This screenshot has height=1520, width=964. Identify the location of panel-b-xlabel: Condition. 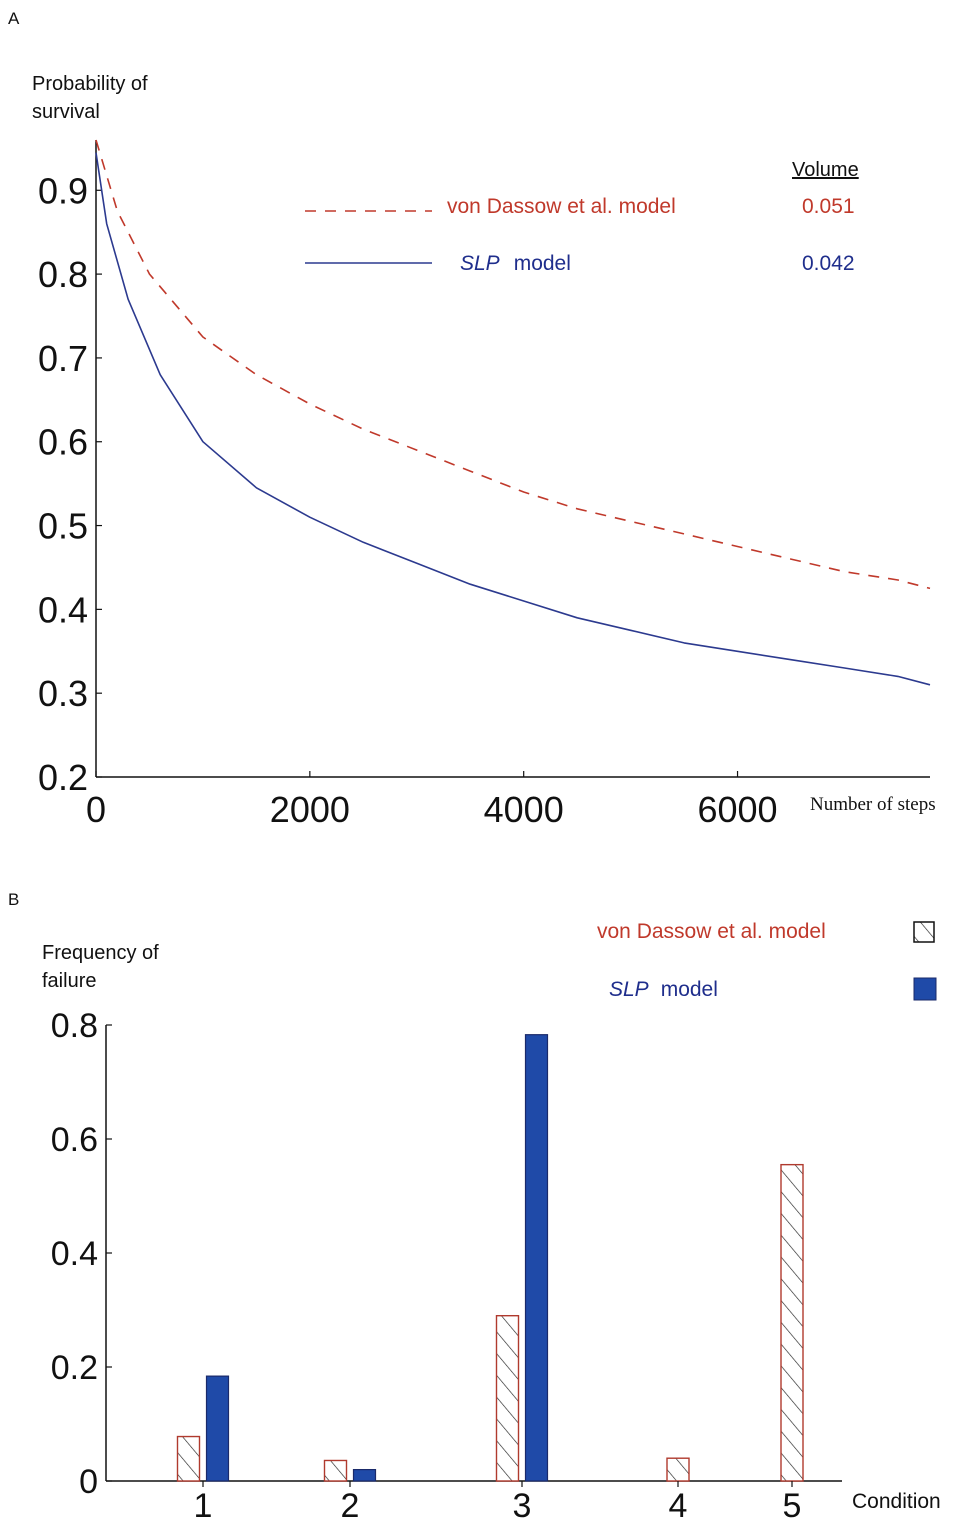
(896, 1501).